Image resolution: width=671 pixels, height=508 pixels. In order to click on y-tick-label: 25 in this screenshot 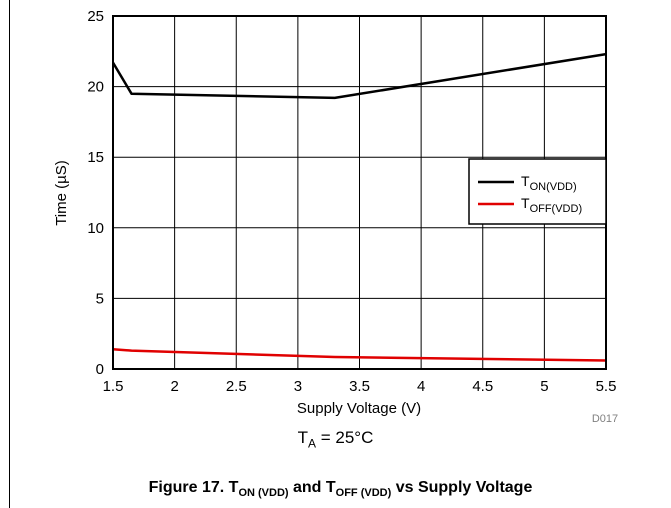, I will do `click(95, 16)`.